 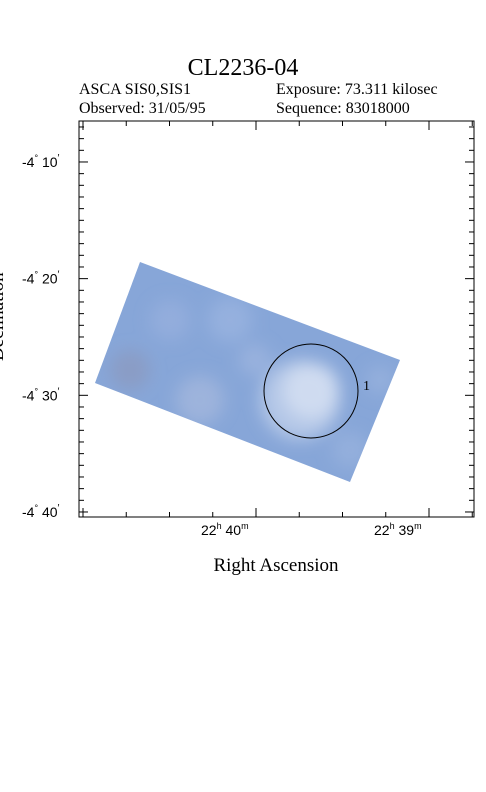 What do you see at coordinates (41, 511) in the screenshot?
I see `y-tick-label: -4° 40′` at bounding box center [41, 511].